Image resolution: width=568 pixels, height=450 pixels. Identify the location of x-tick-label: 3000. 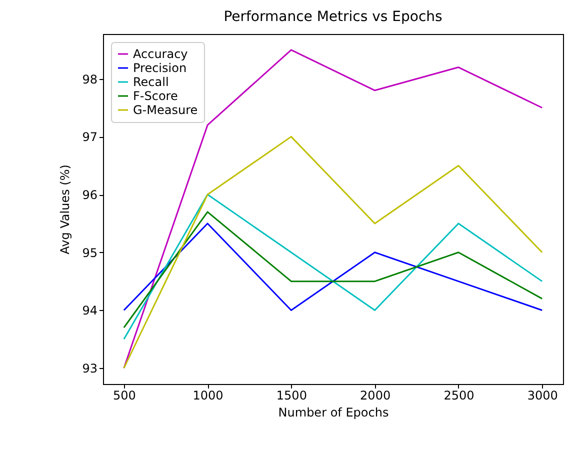
(542, 395).